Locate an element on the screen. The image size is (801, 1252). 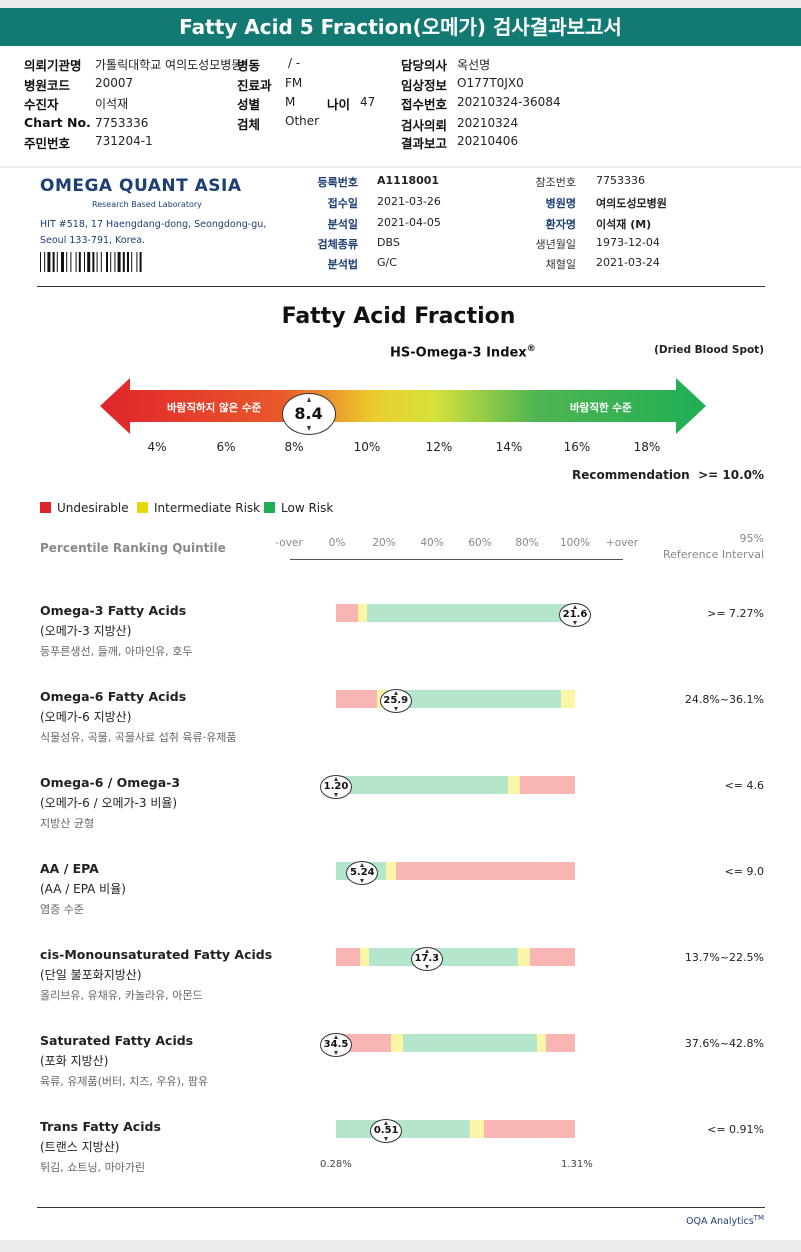
label-doctor: 담당의사 is located at coordinates (424, 65).